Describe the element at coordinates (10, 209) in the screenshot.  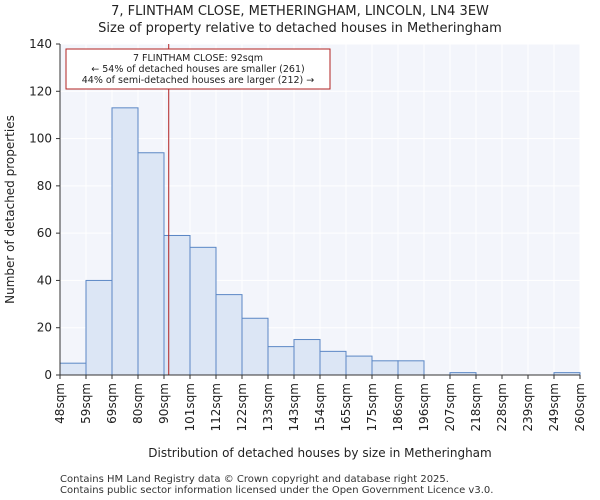
I see `y-axis-label: Number of detached properties` at that location.